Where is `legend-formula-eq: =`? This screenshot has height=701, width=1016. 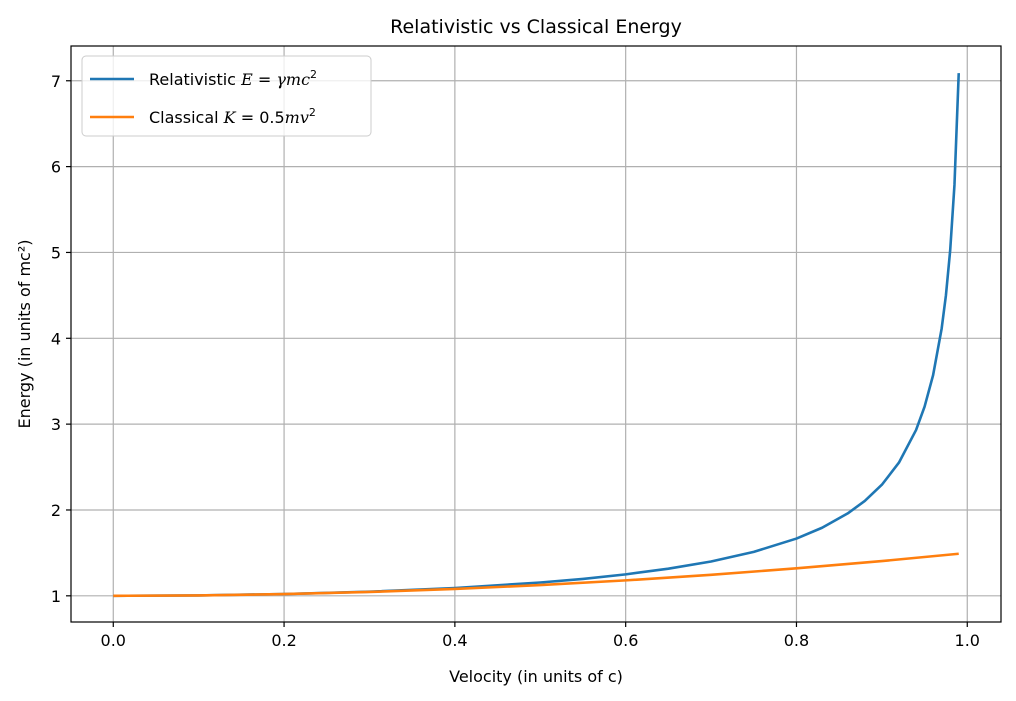 legend-formula-eq: = is located at coordinates (265, 79).